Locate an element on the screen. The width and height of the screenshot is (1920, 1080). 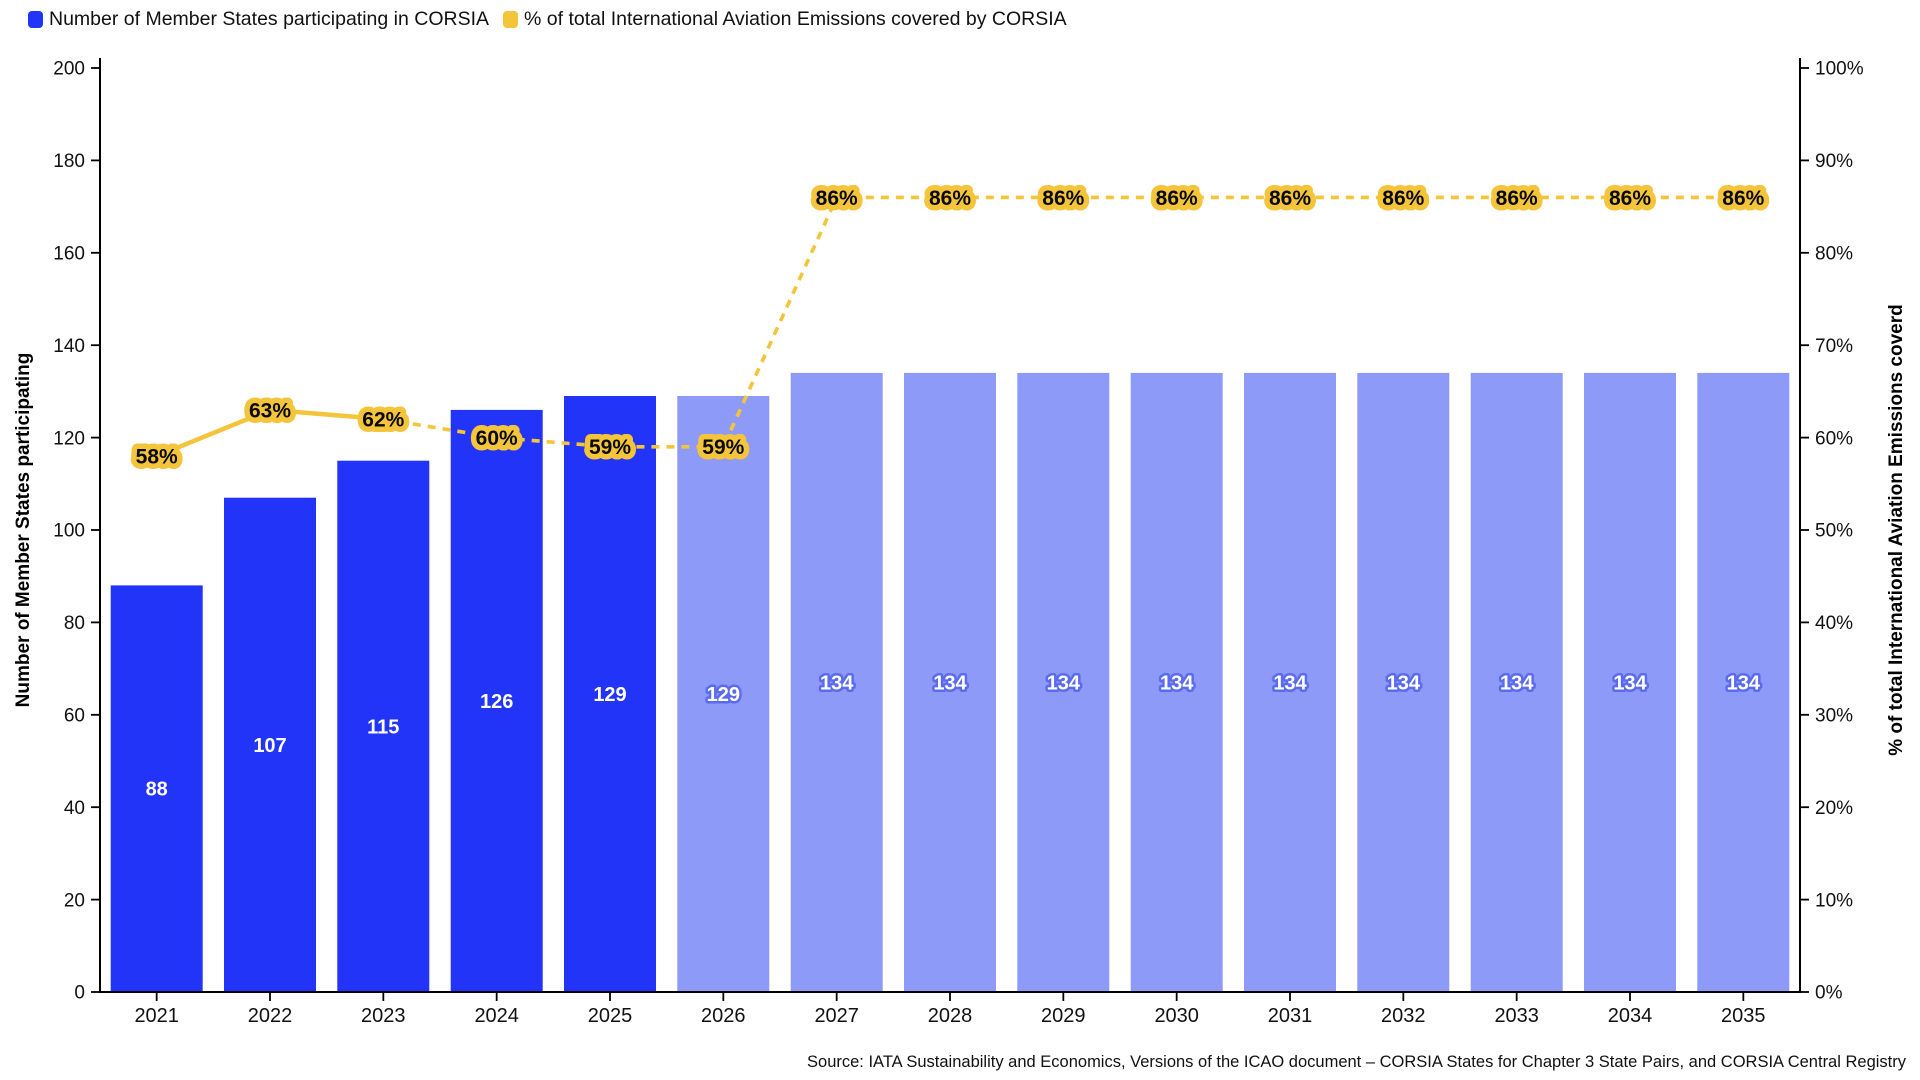
bar-2029 is located at coordinates (1063, 682).